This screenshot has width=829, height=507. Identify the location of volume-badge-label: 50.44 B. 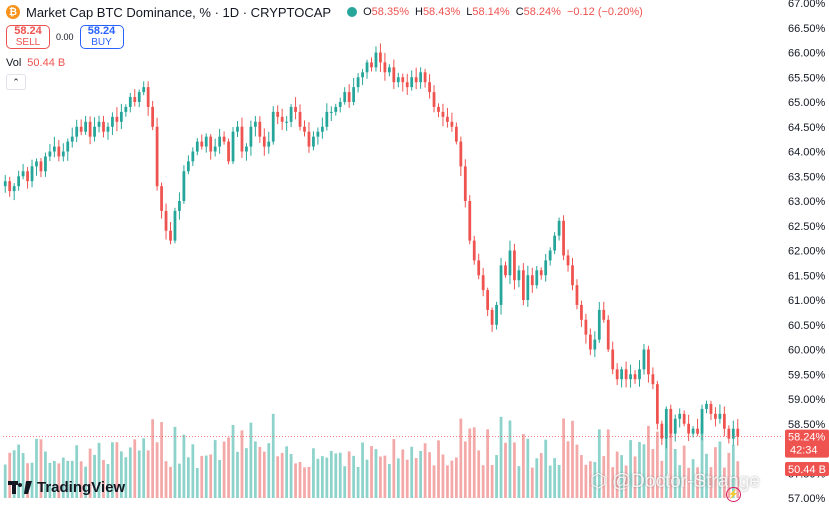
(807, 470).